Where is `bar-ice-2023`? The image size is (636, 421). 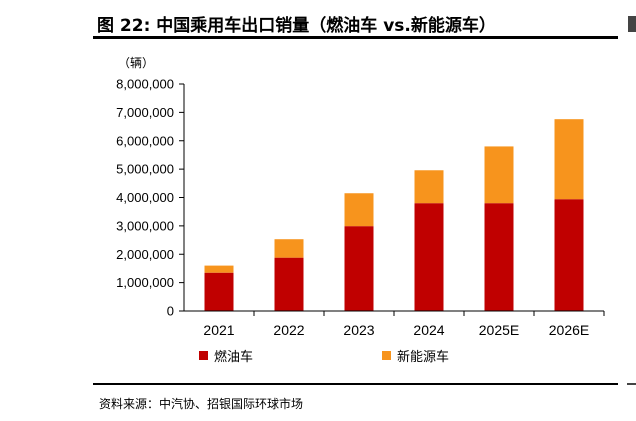
bar-ice-2023 is located at coordinates (359, 268).